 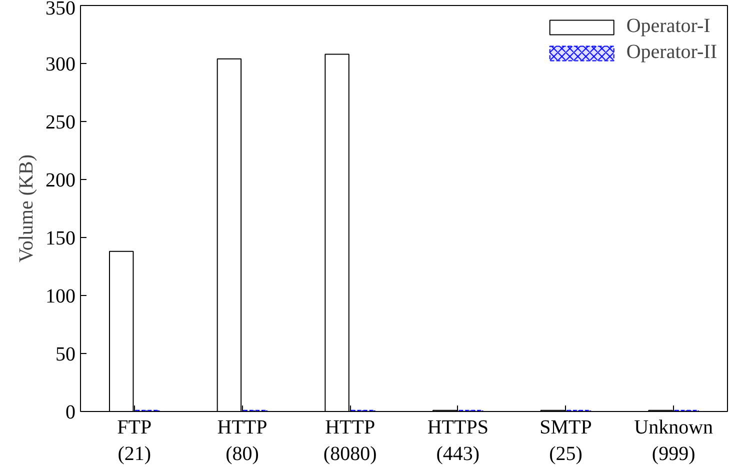 I want to click on y-tick-label: 300, so click(x=61, y=65).